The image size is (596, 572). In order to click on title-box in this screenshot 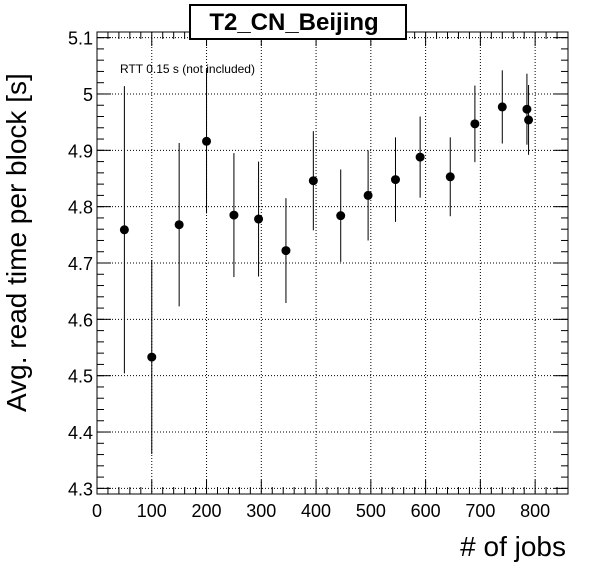, I will do `click(298, 22)`.